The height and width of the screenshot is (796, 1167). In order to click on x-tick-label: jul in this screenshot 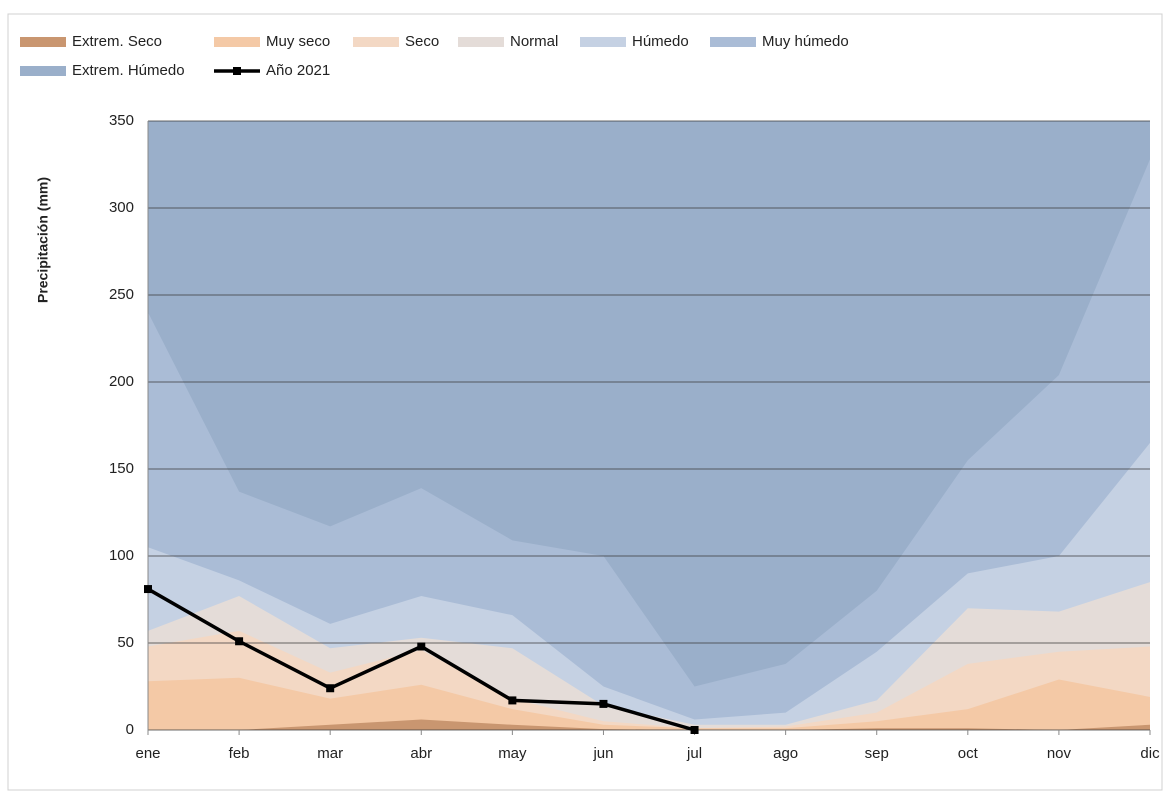, I will do `click(694, 753)`.